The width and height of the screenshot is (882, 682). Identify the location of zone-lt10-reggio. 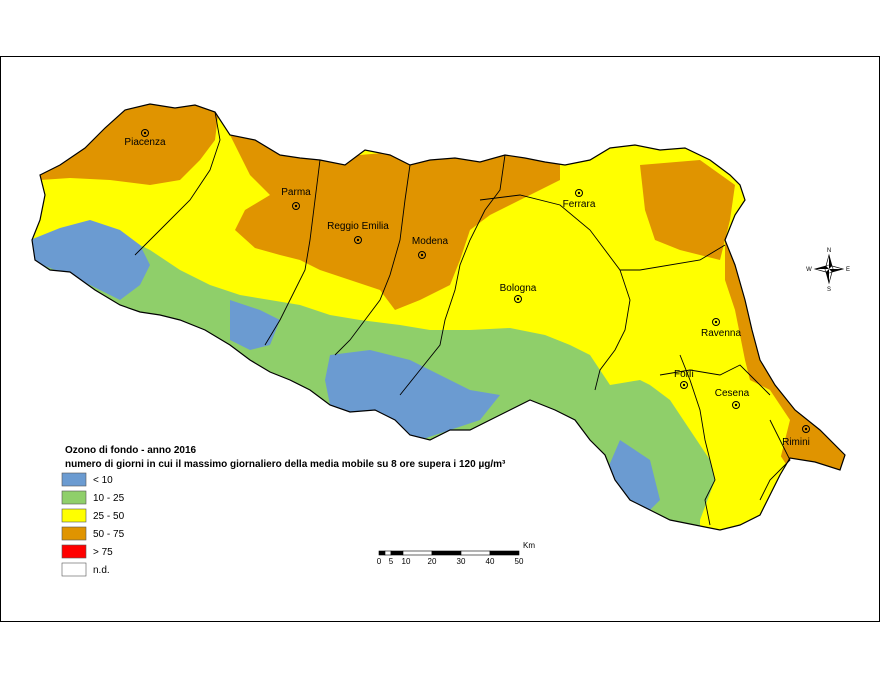
(412, 395).